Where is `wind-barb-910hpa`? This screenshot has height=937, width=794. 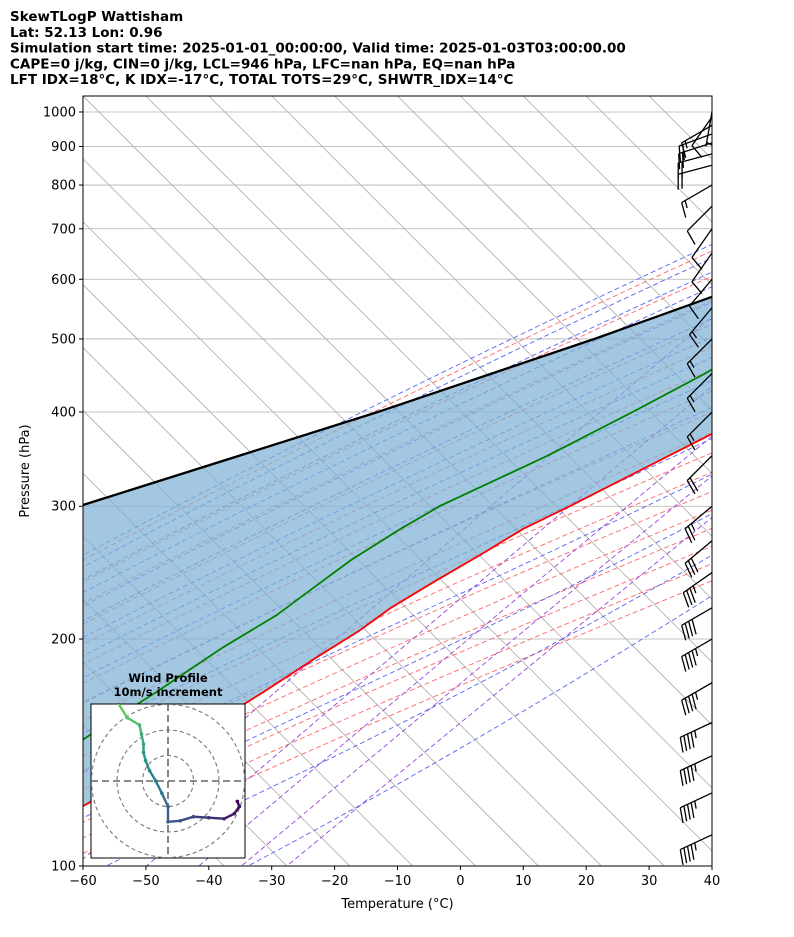 wind-barb-910hpa is located at coordinates (695, 156).